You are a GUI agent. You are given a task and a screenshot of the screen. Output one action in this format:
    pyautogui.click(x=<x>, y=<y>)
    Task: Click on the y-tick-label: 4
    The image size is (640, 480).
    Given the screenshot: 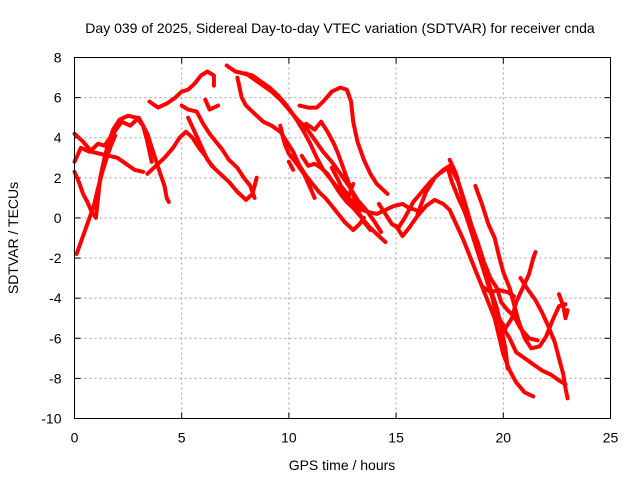 What is the action you would take?
    pyautogui.click(x=58, y=138)
    